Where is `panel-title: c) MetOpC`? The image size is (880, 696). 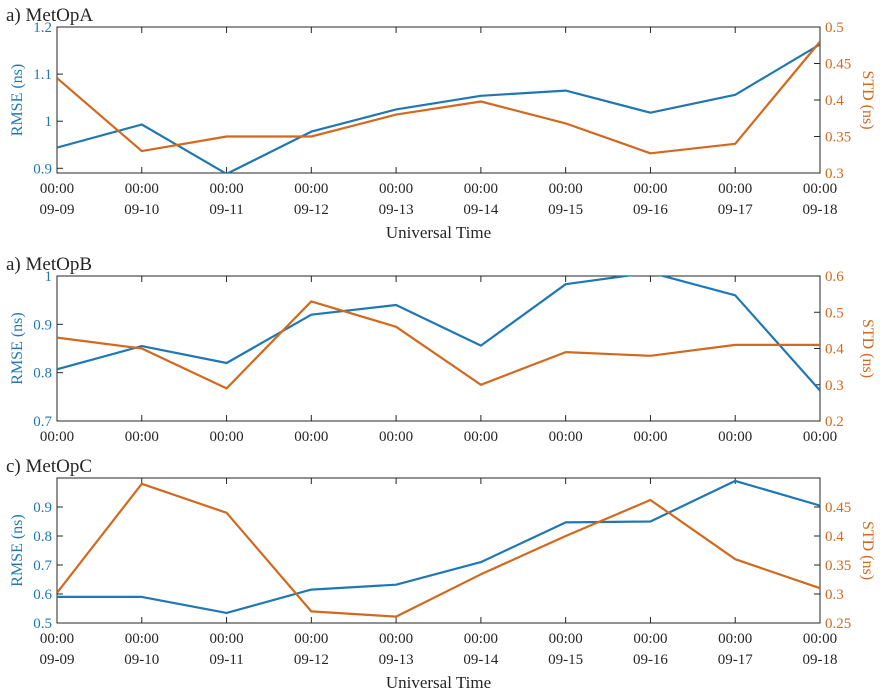 panel-title: c) MetOpC is located at coordinates (49, 466).